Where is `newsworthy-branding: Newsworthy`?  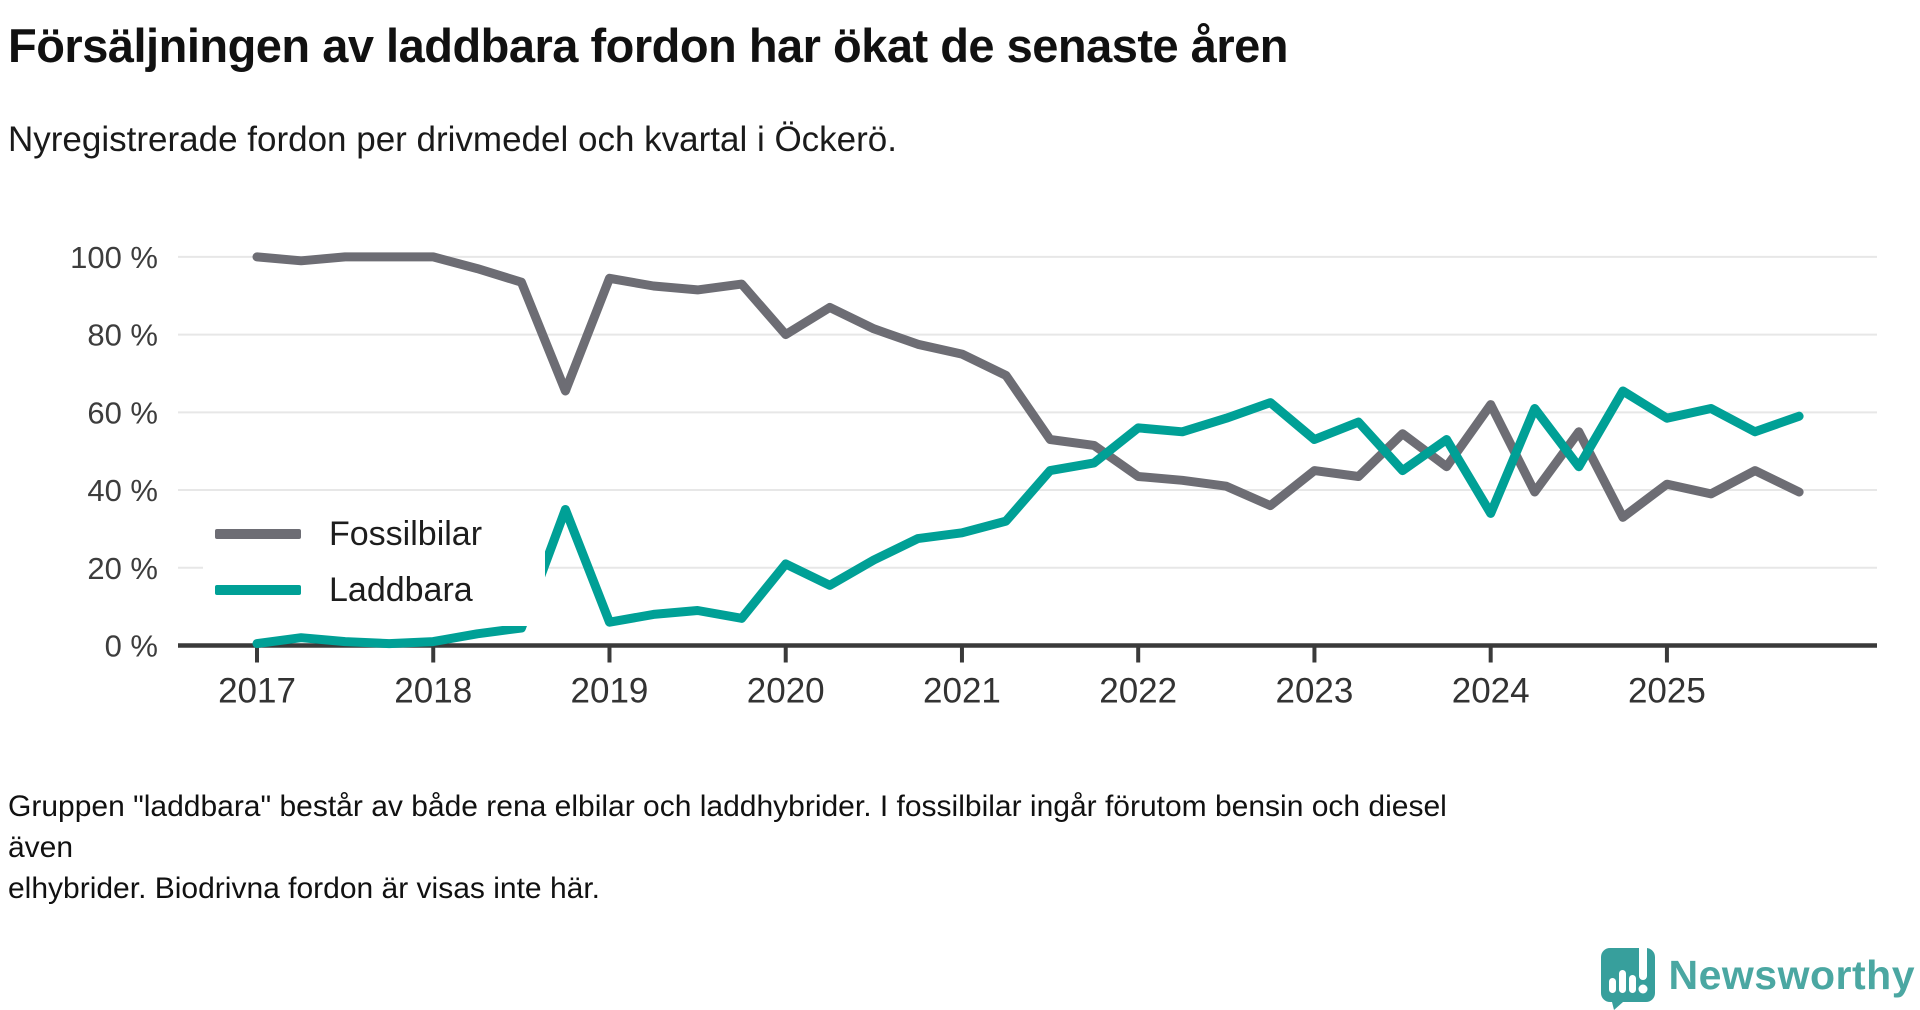 newsworthy-branding: Newsworthy is located at coordinates (1756, 975).